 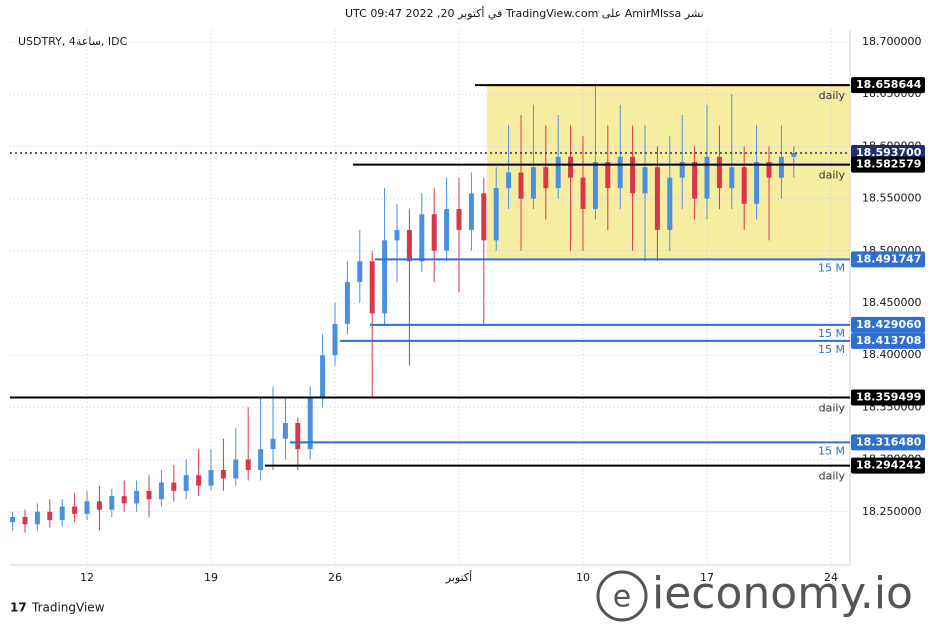 I want to click on level-price-label: 18.316480, so click(x=889, y=441).